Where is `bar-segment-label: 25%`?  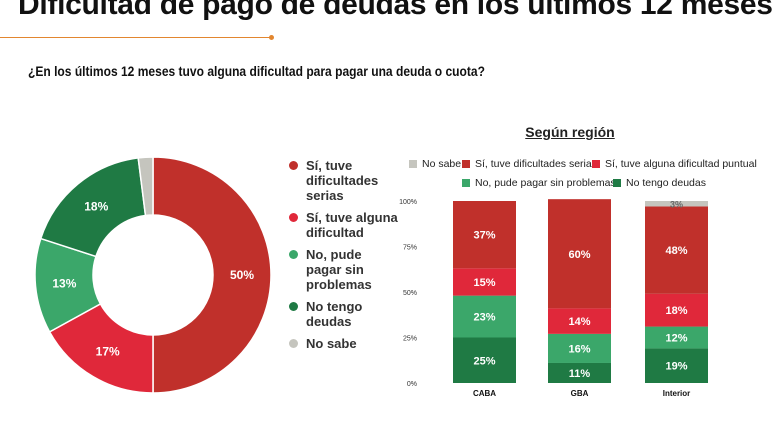 bar-segment-label: 25% is located at coordinates (484, 361).